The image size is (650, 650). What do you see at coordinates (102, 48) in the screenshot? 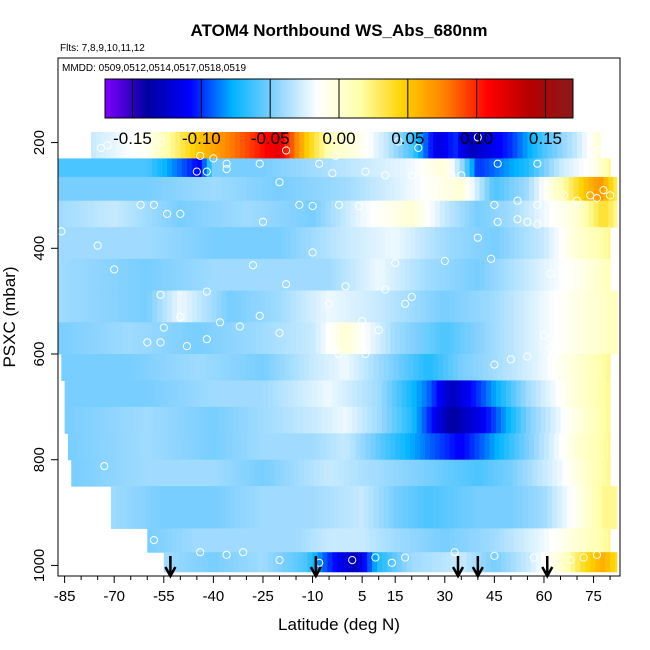
I see `flights-label: Flts: 7,8,9,10,11,12` at bounding box center [102, 48].